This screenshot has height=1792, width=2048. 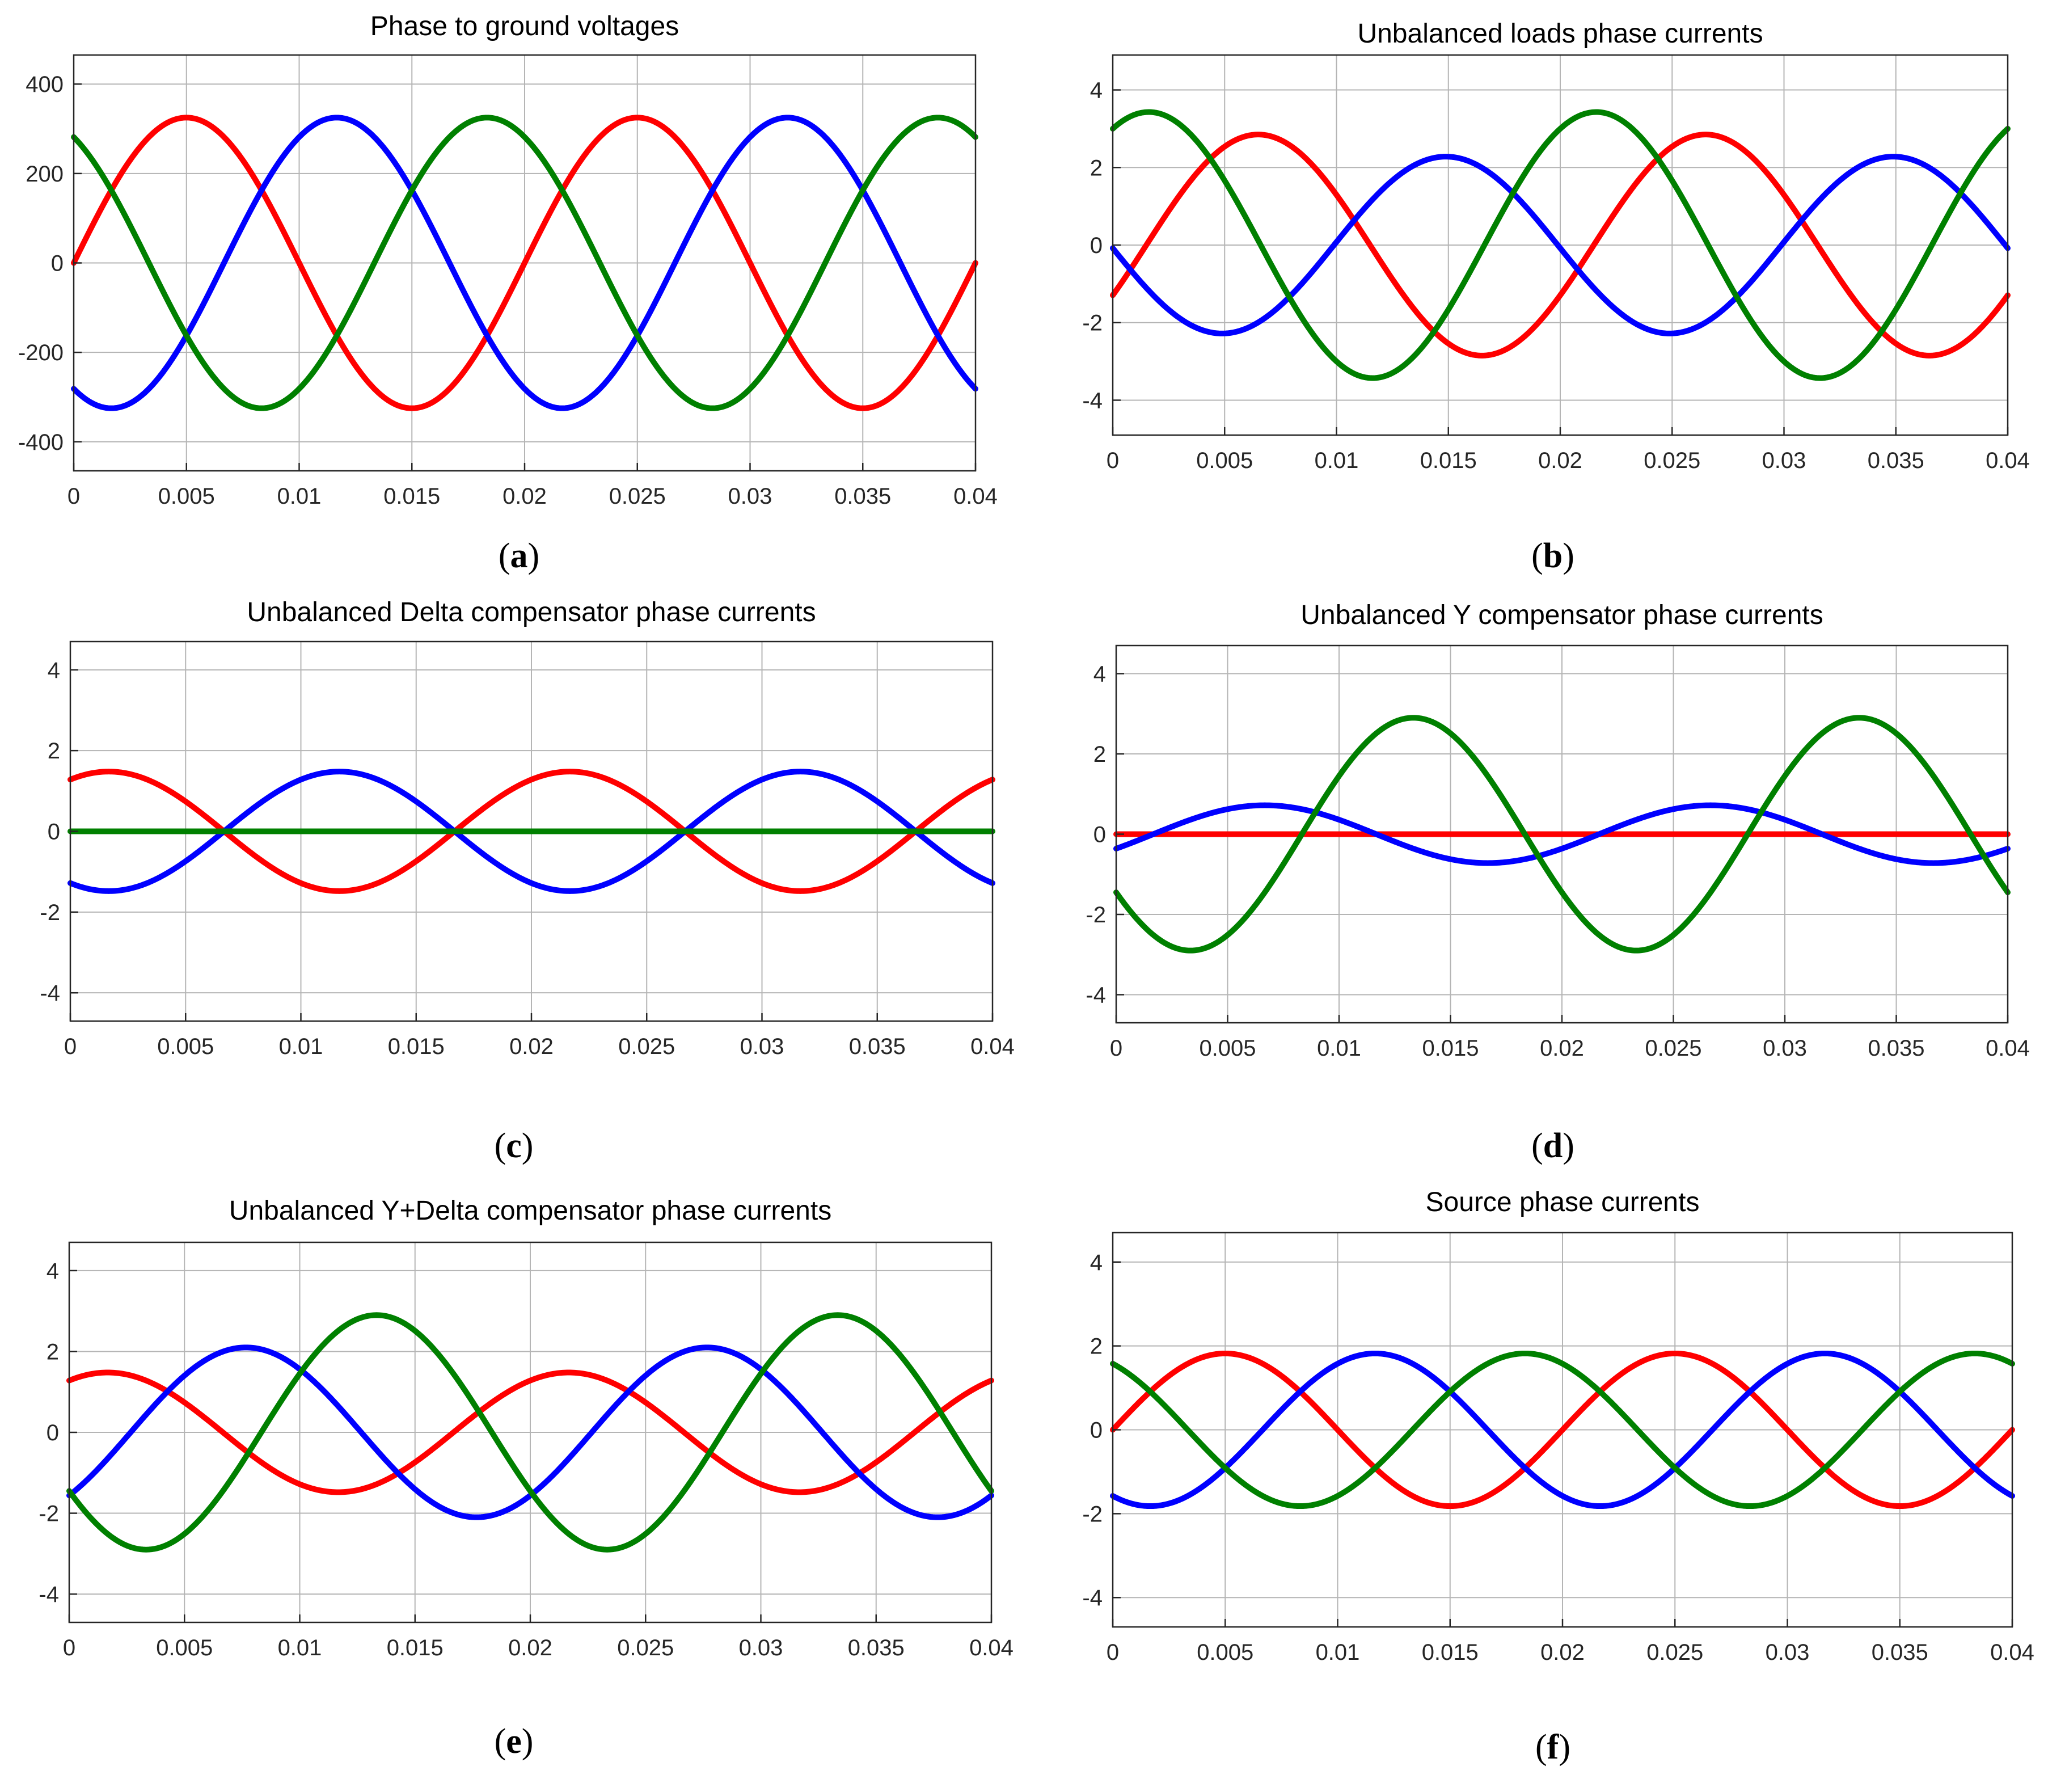 What do you see at coordinates (45, 84) in the screenshot?
I see `y-tick-label: 400` at bounding box center [45, 84].